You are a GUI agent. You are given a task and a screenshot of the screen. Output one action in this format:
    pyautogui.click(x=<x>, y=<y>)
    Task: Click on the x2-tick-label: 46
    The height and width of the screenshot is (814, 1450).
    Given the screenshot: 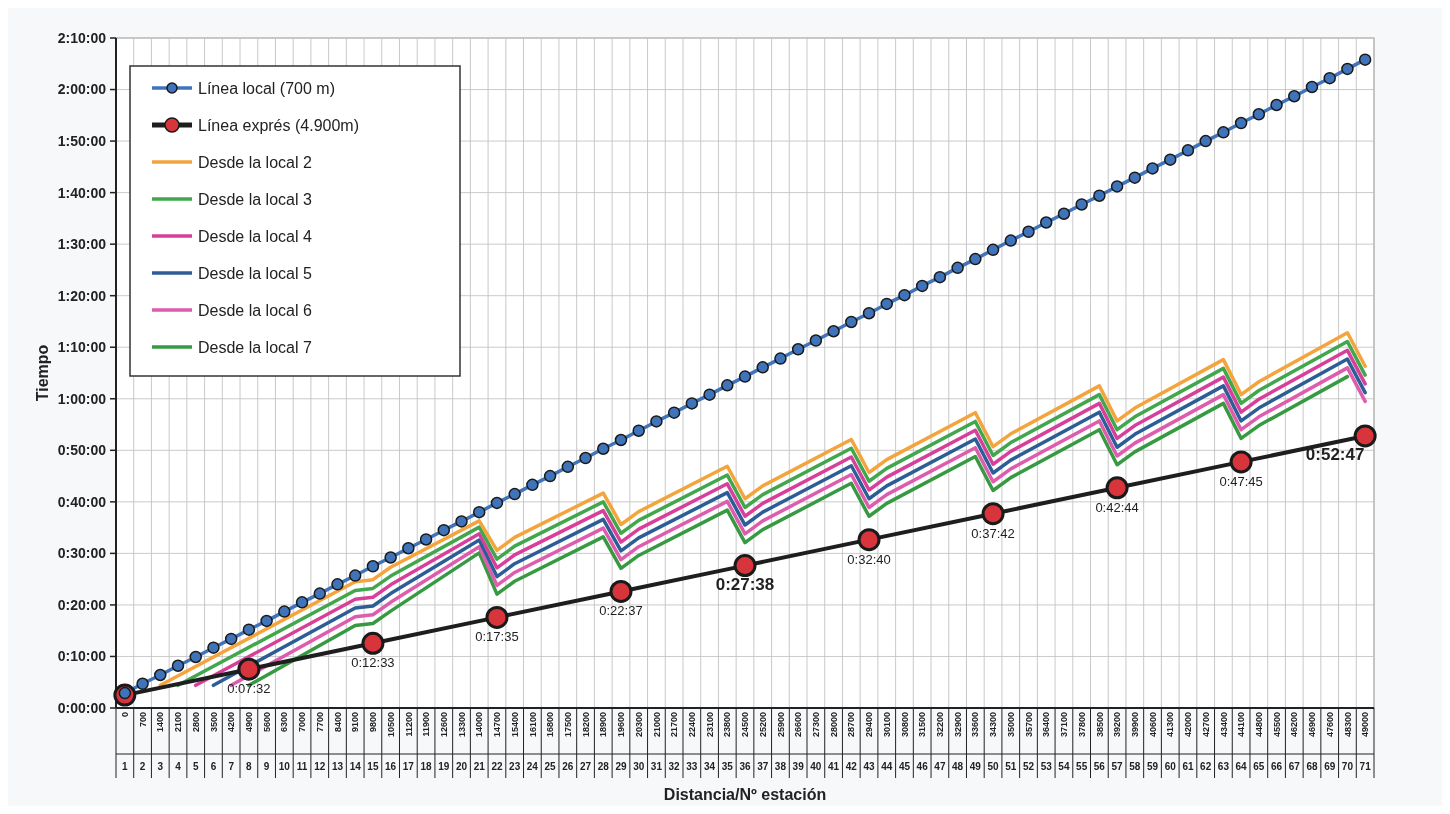 What is the action you would take?
    pyautogui.click(x=922, y=766)
    